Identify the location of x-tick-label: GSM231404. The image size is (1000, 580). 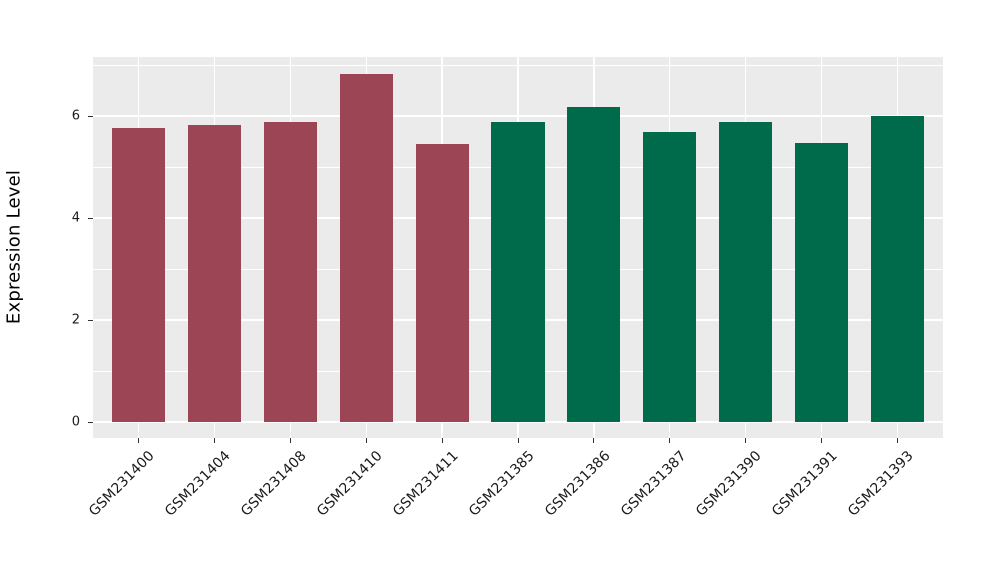
(198, 484).